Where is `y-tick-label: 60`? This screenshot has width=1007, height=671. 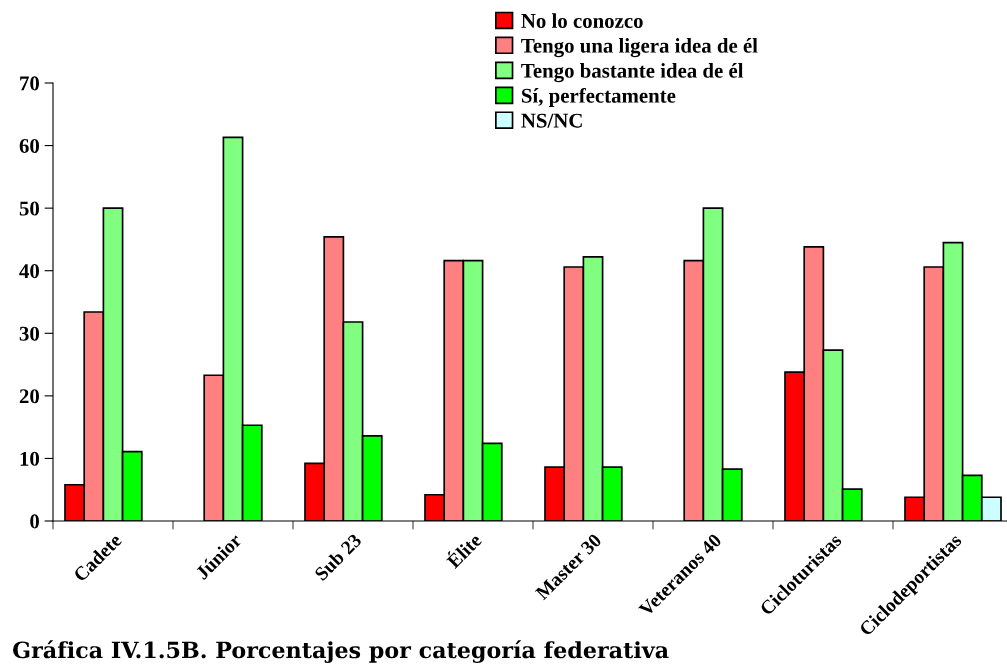 y-tick-label: 60 is located at coordinates (29, 145).